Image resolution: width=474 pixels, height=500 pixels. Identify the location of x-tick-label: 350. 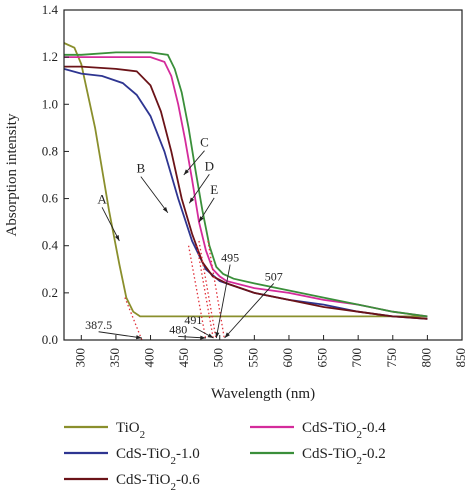
(114, 358).